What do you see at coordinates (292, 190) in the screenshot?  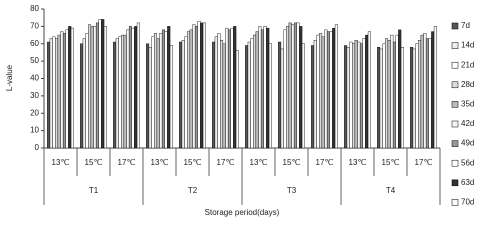 I see `group-label: T3` at bounding box center [292, 190].